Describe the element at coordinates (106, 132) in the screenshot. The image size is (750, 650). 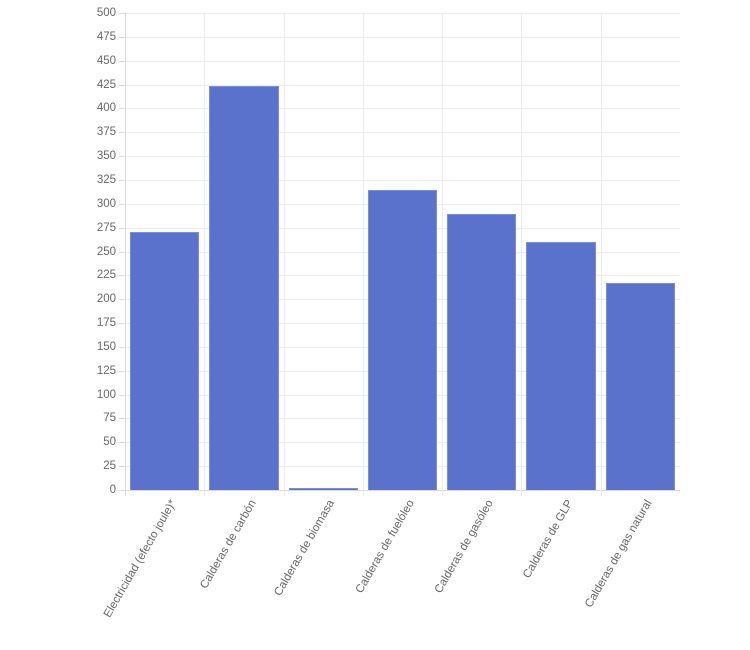
I see `y-tick-label: 375` at that location.